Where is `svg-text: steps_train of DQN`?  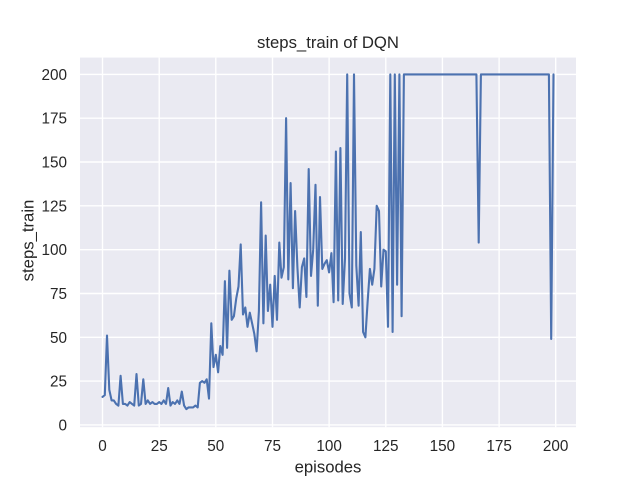 svg-text: steps_train of DQN is located at coordinates (328, 42).